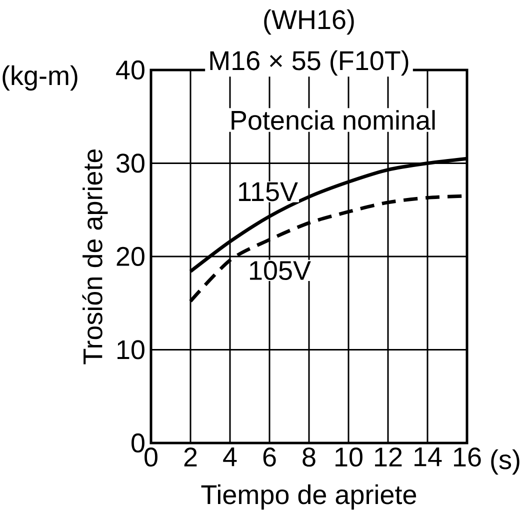  Describe the element at coordinates (151, 457) in the screenshot. I see `x-tick-label: 0` at that location.